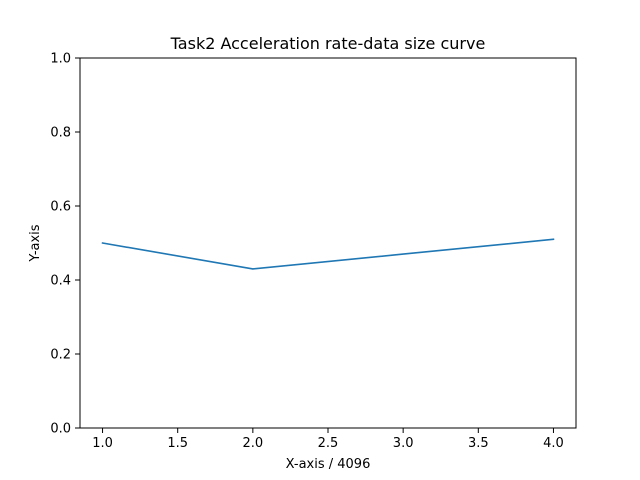 The image size is (640, 480). What do you see at coordinates (35, 243) in the screenshot?
I see `y-axis-label: Y-axis` at bounding box center [35, 243].